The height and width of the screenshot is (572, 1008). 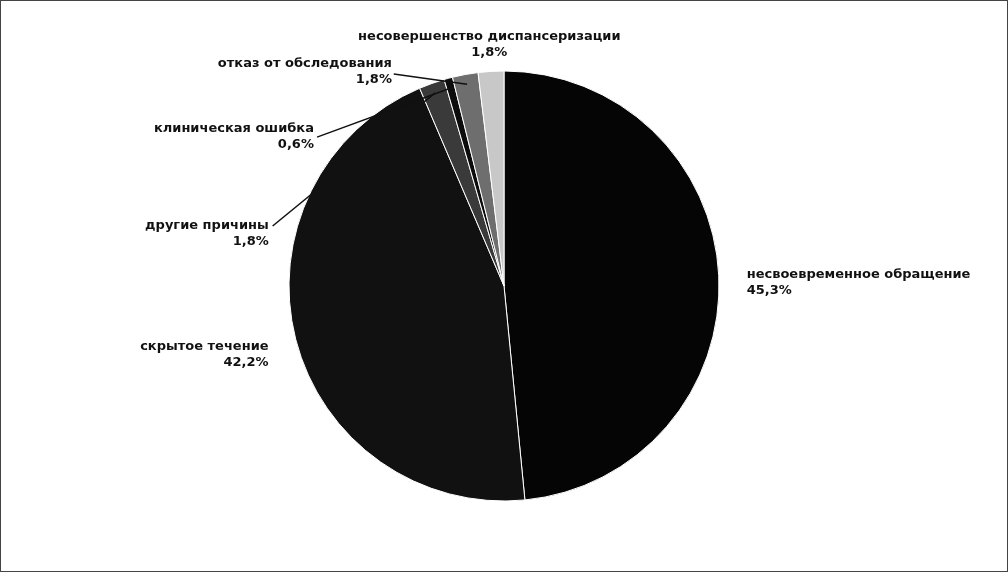 What do you see at coordinates (295, 143) in the screenshot?
I see `data-label: 0,6%` at bounding box center [295, 143].